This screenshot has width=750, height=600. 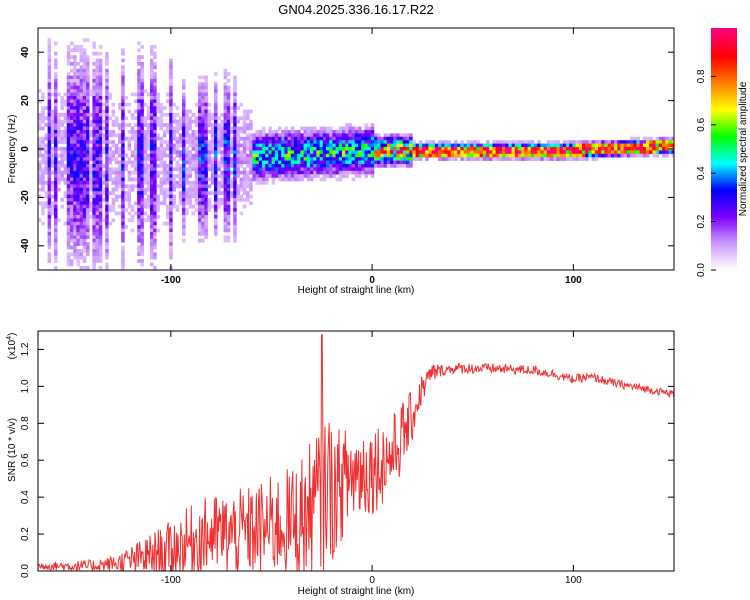 I want to click on multiplier-close: ), so click(x=12, y=334).